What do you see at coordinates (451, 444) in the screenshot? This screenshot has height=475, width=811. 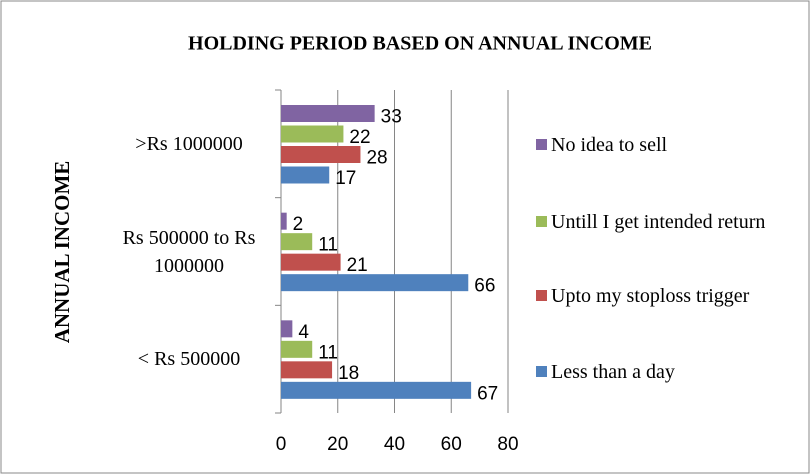 I see `x-tick-label: 60` at bounding box center [451, 444].